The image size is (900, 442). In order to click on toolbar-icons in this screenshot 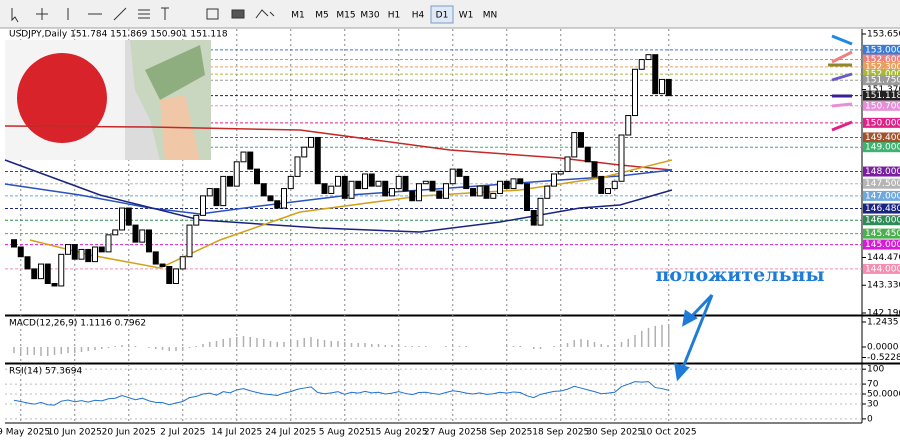, I will do `click(143, 15)`.